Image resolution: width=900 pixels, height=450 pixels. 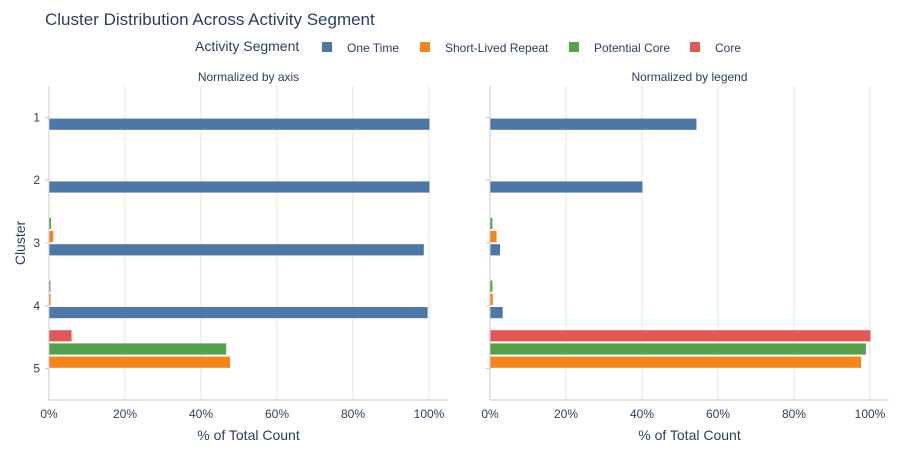 I want to click on y-tick-label: 2, so click(x=36, y=180).